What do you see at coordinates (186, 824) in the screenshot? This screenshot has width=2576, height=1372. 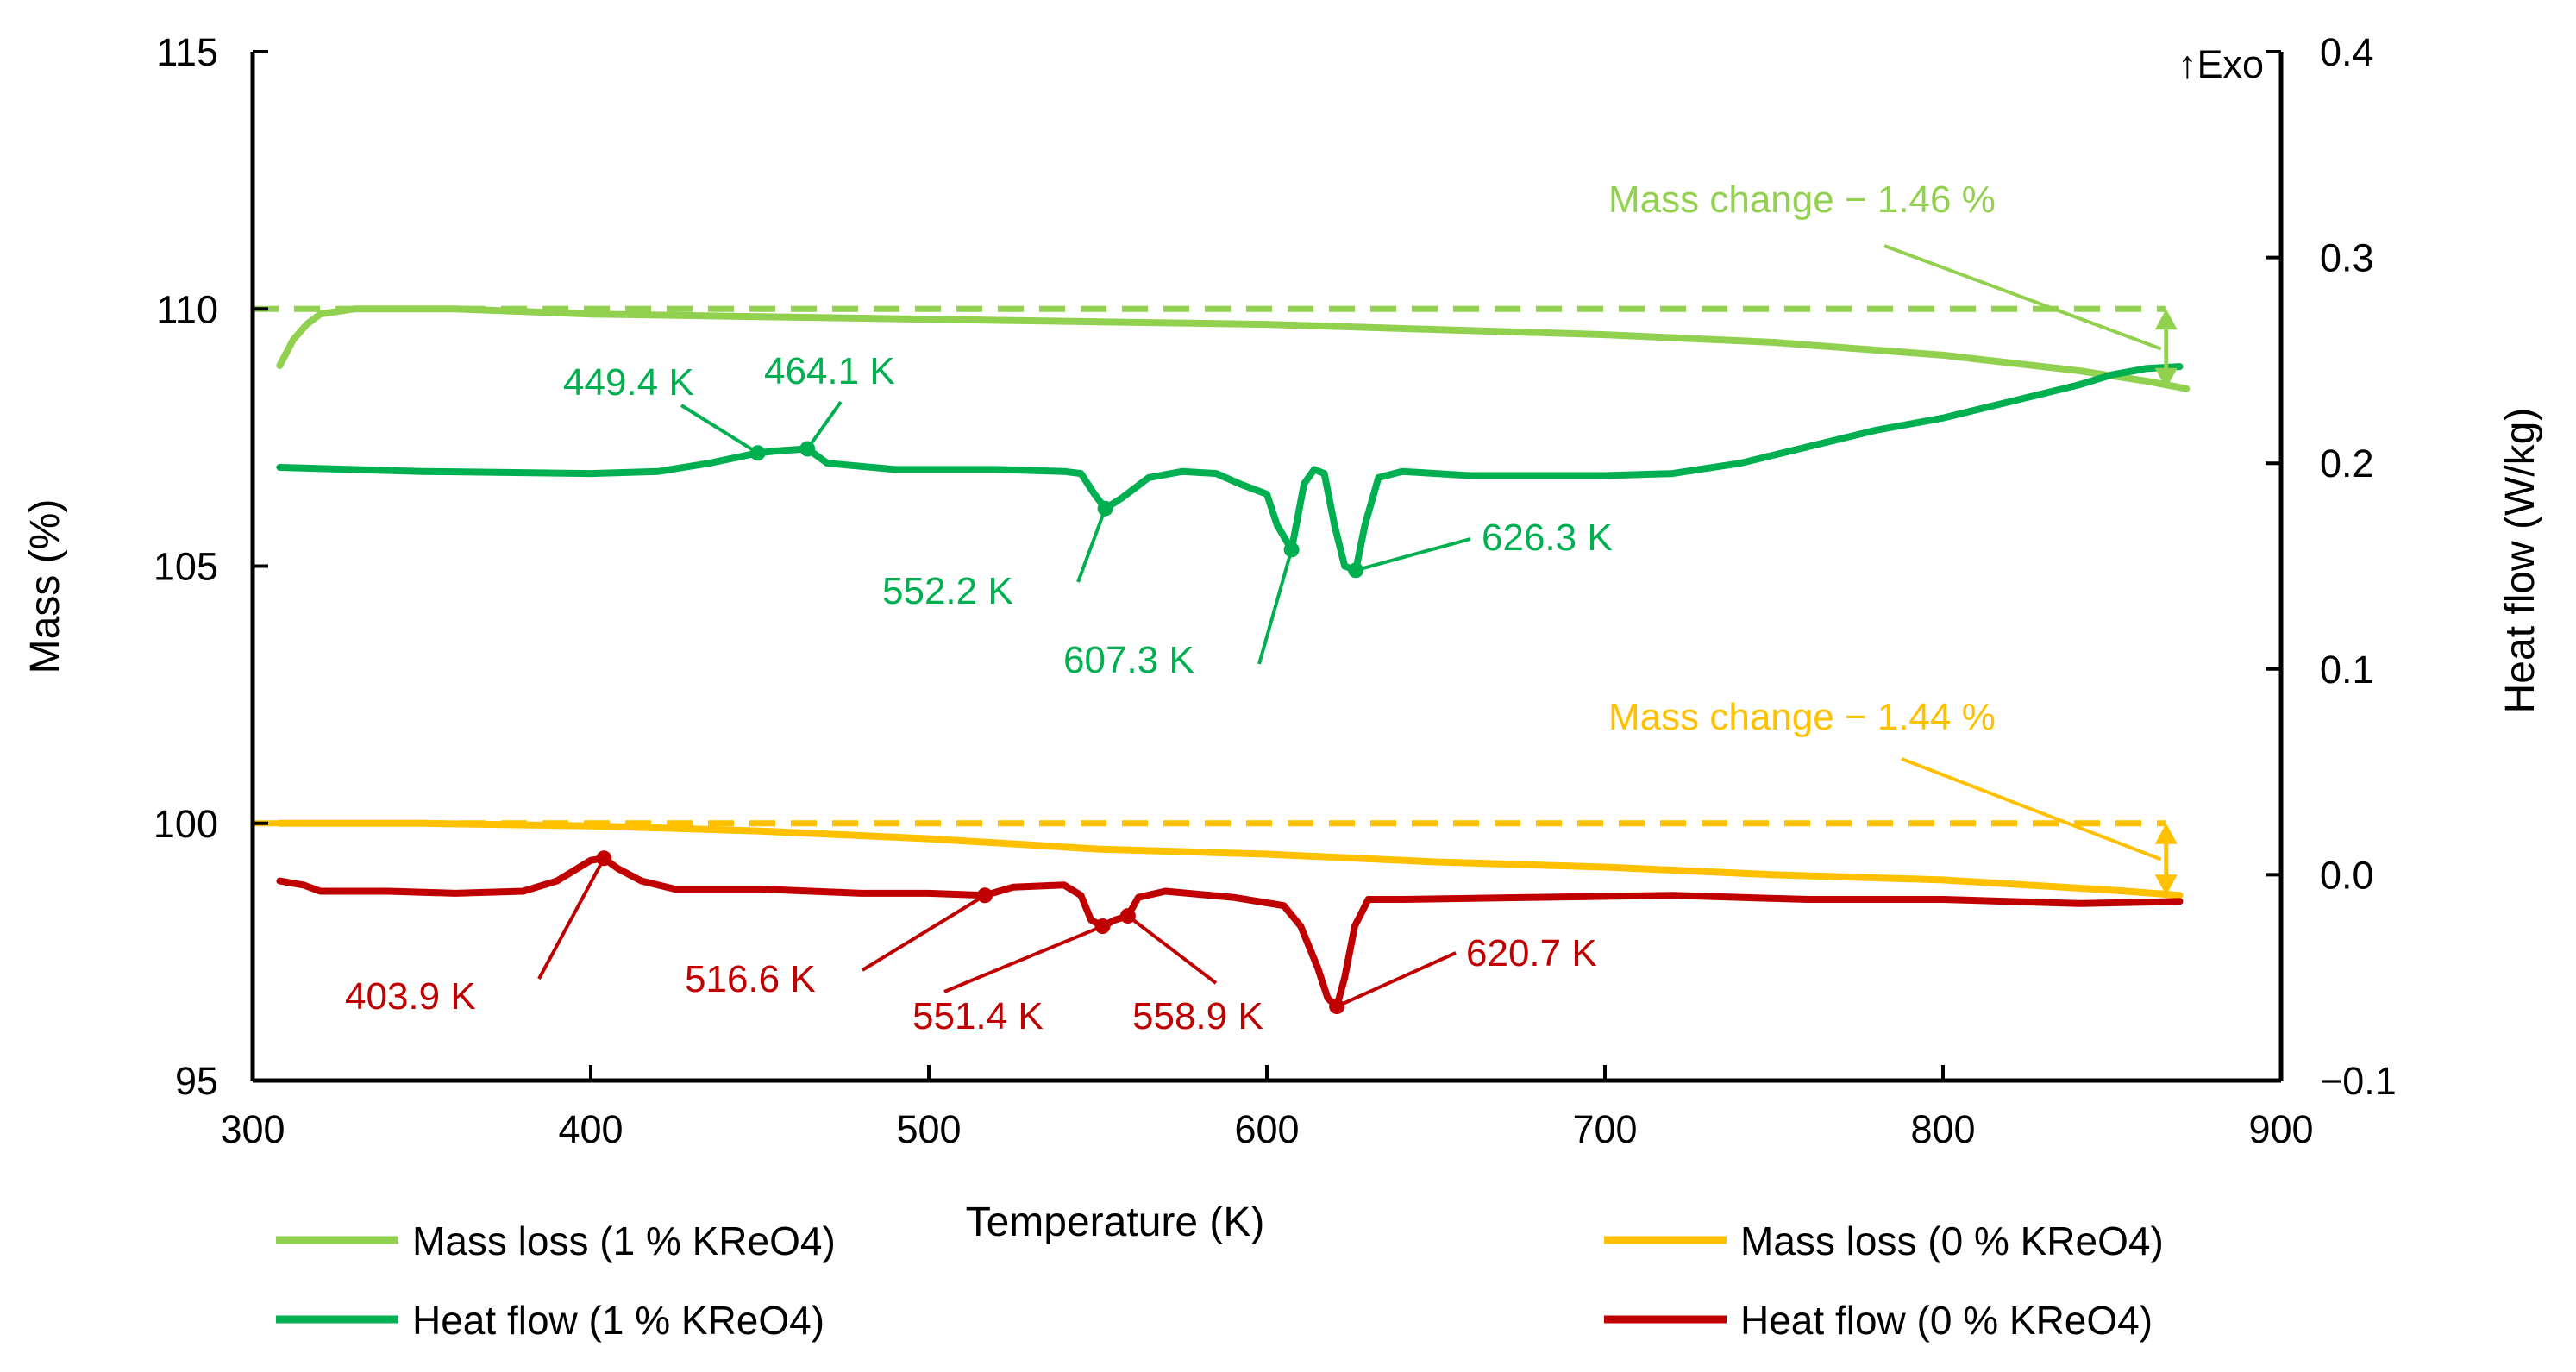 I see `y-left-tick-label-1: 100` at bounding box center [186, 824].